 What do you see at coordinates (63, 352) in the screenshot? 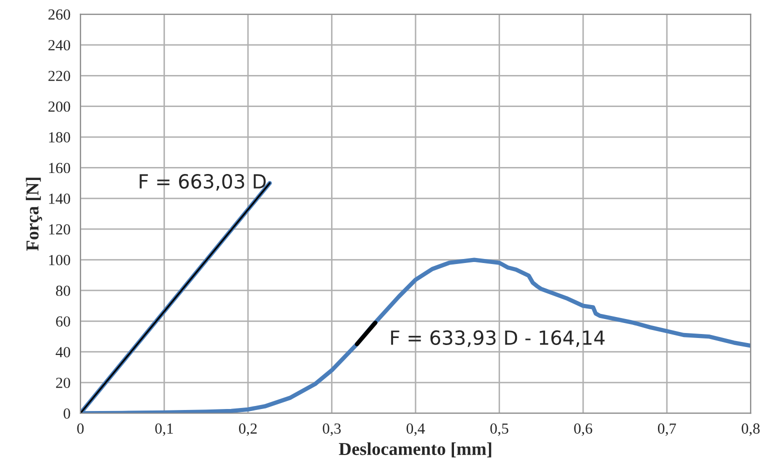
I see `y-tick-label: 40` at bounding box center [63, 352].